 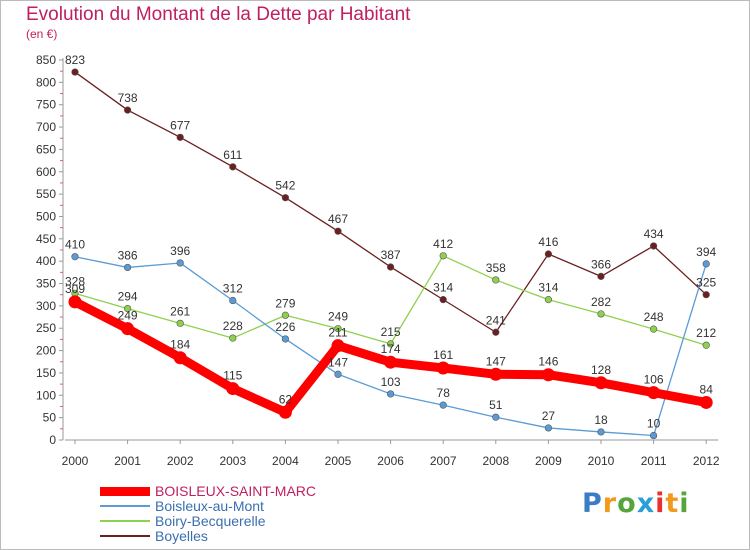 I want to click on data-label: 396, so click(x=180, y=251).